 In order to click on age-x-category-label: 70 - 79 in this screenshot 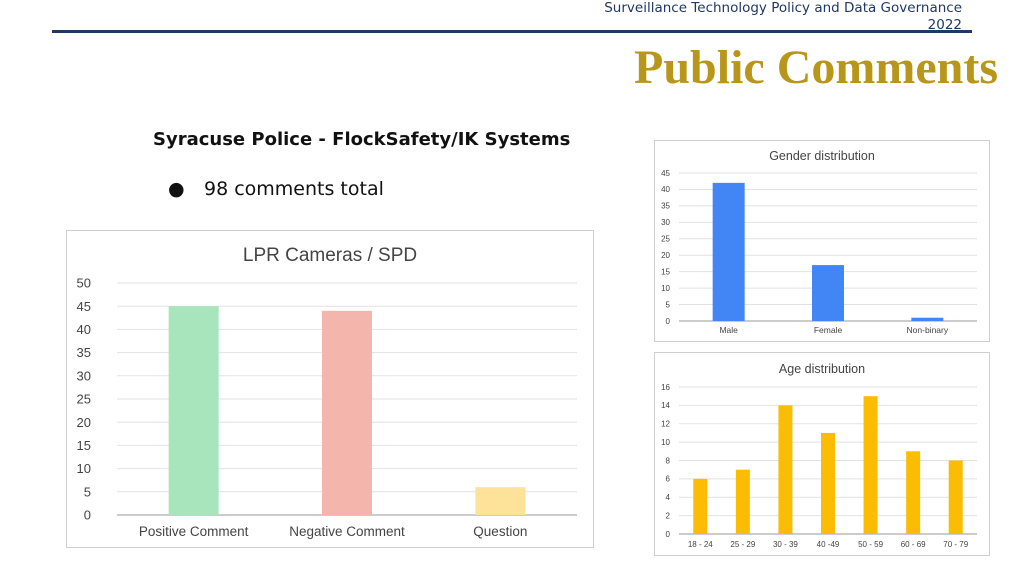, I will do `click(955, 544)`.